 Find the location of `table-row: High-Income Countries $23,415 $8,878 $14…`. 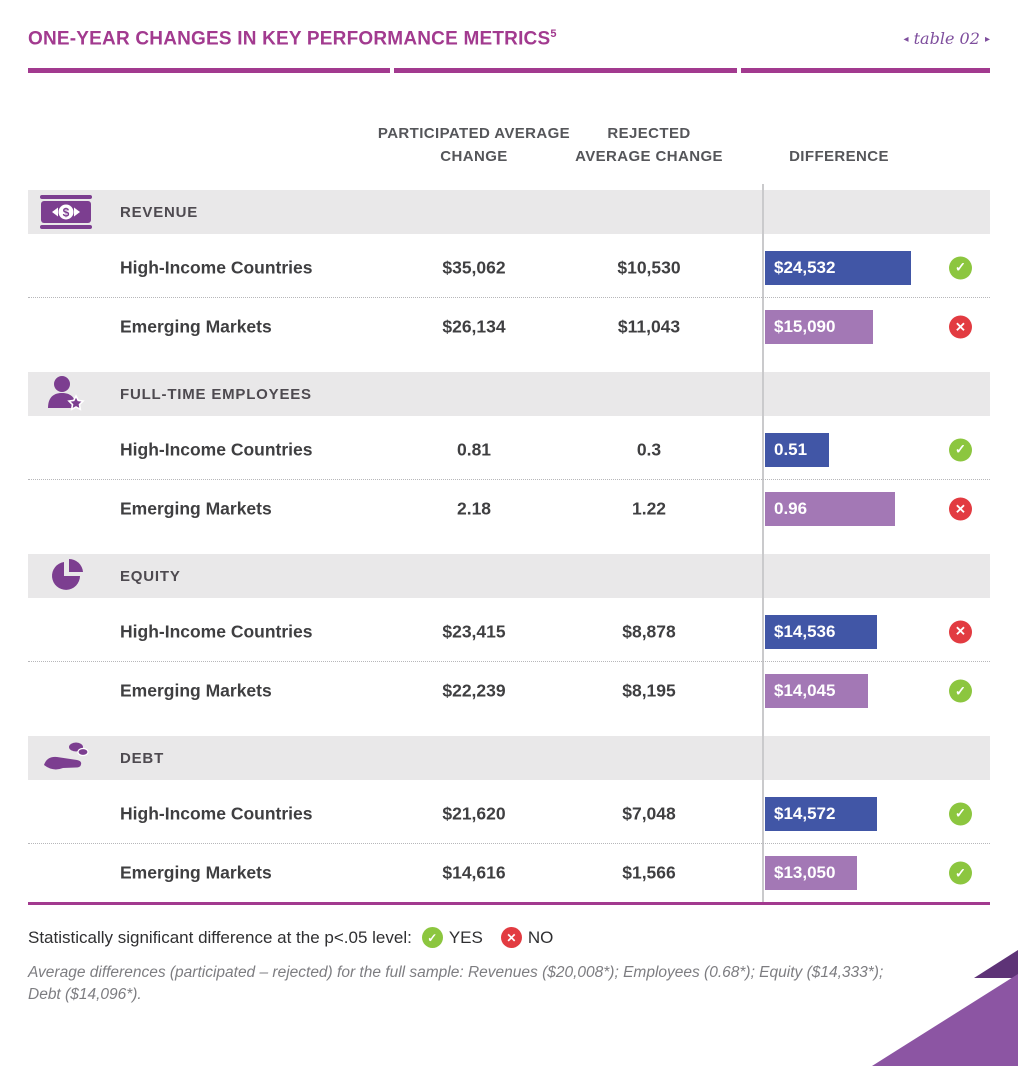

table-row: High-Income Countries $23,415 $8,878 $14… is located at coordinates (509, 631).